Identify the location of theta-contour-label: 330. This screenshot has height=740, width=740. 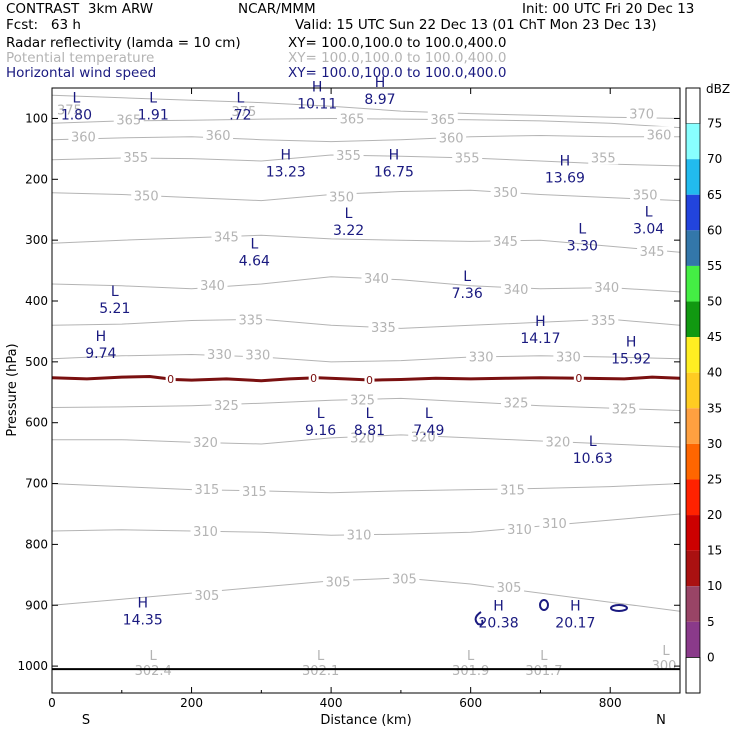
(481, 357).